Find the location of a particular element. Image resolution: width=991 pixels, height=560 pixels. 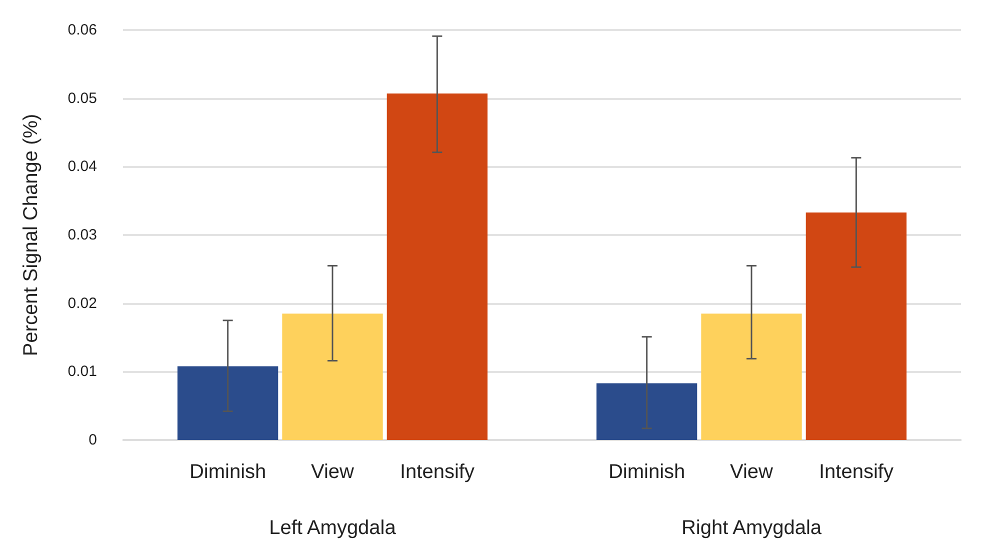

y-axis-title: Percent Signal Change (%) is located at coordinates (31, 235).